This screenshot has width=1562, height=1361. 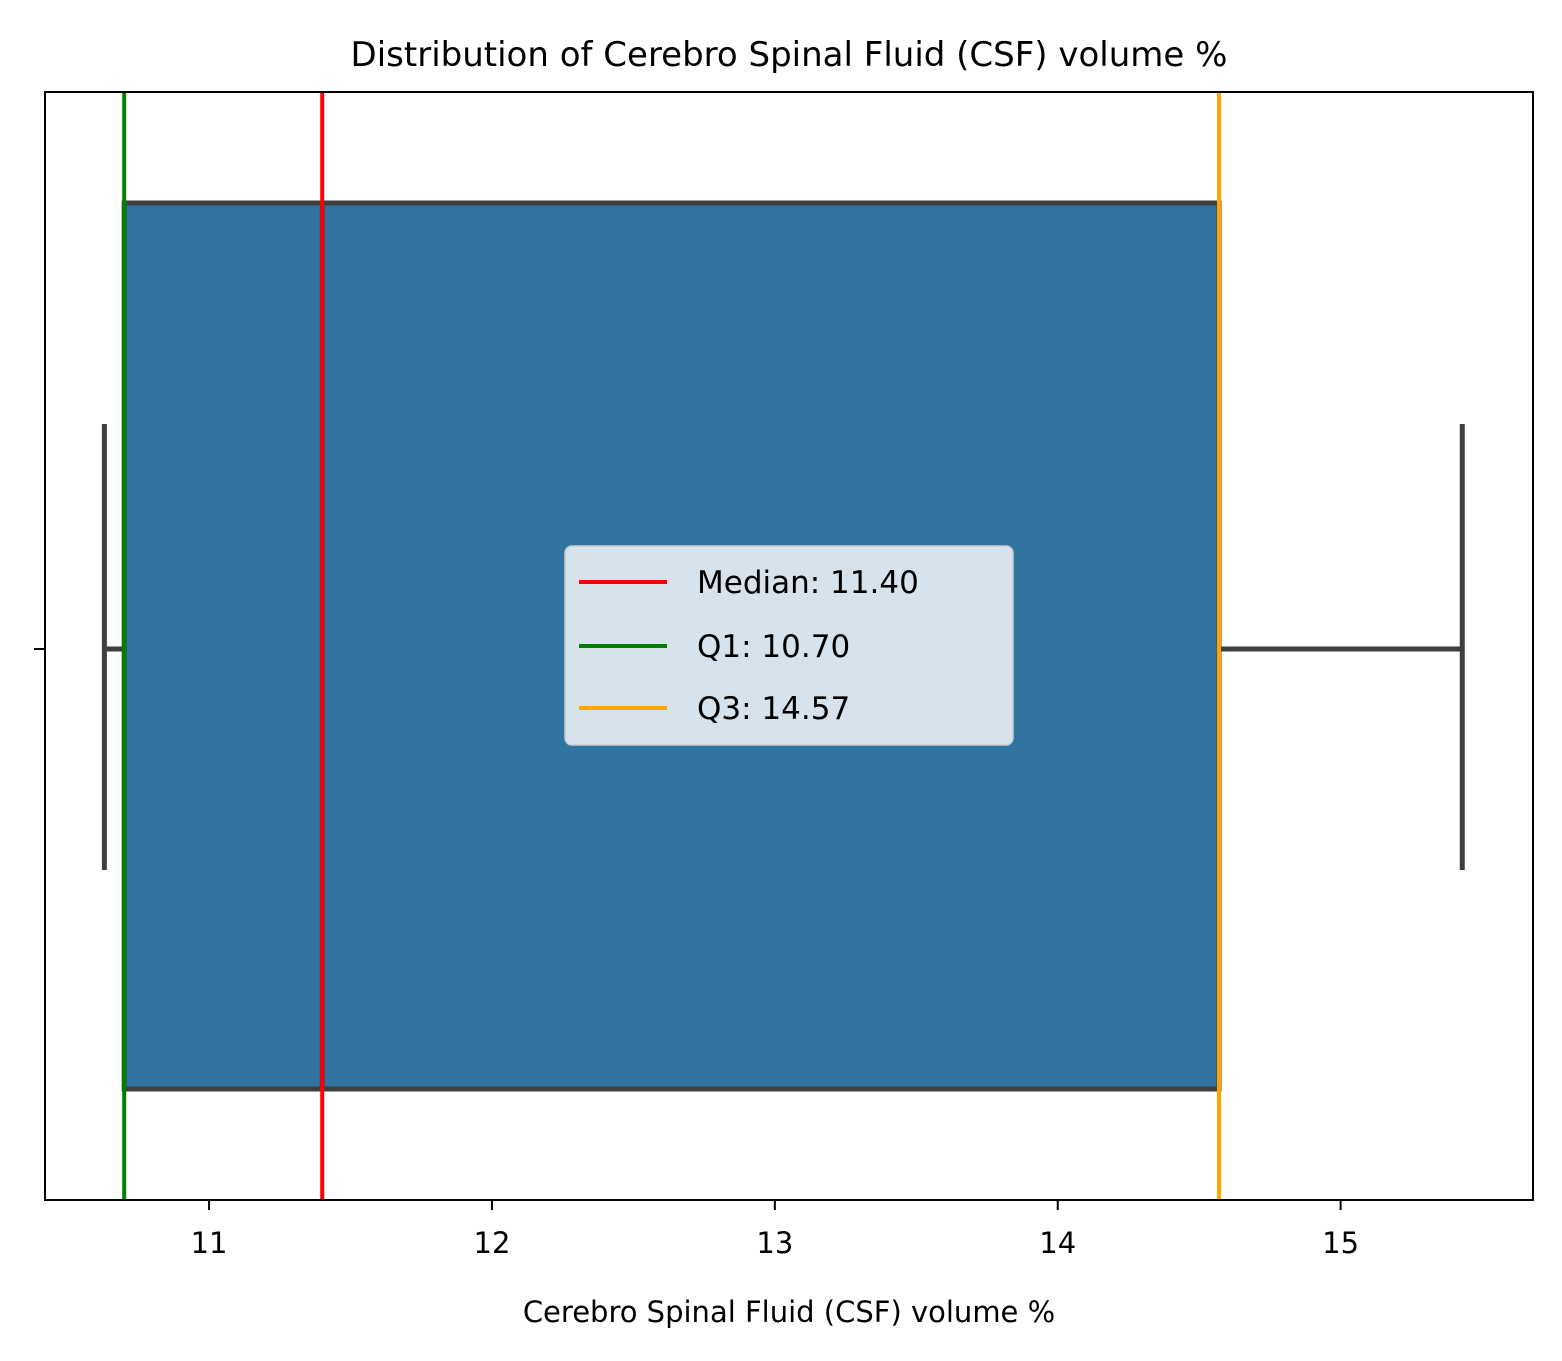 I want to click on x-axis-ticks: 11 12 13 14 15, so click(x=775, y=1230).